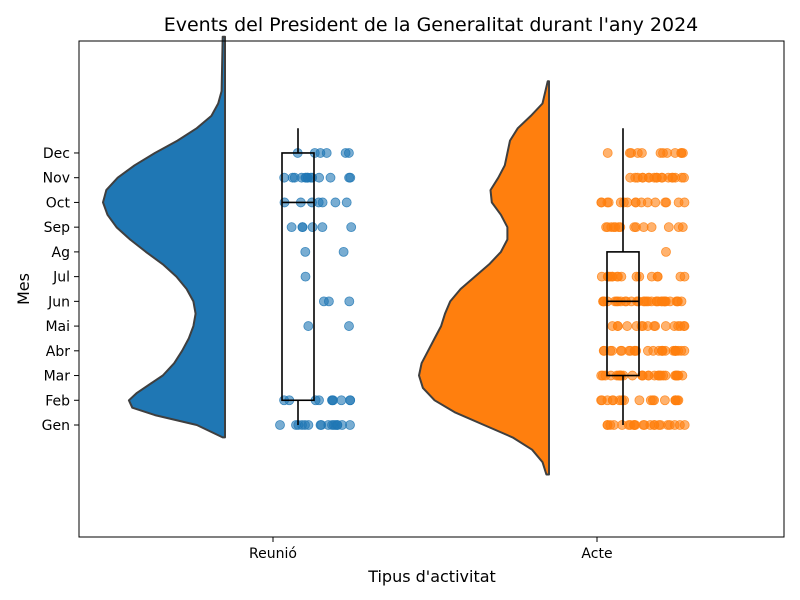  I want to click on y-tick-label: Sep, so click(57, 228).